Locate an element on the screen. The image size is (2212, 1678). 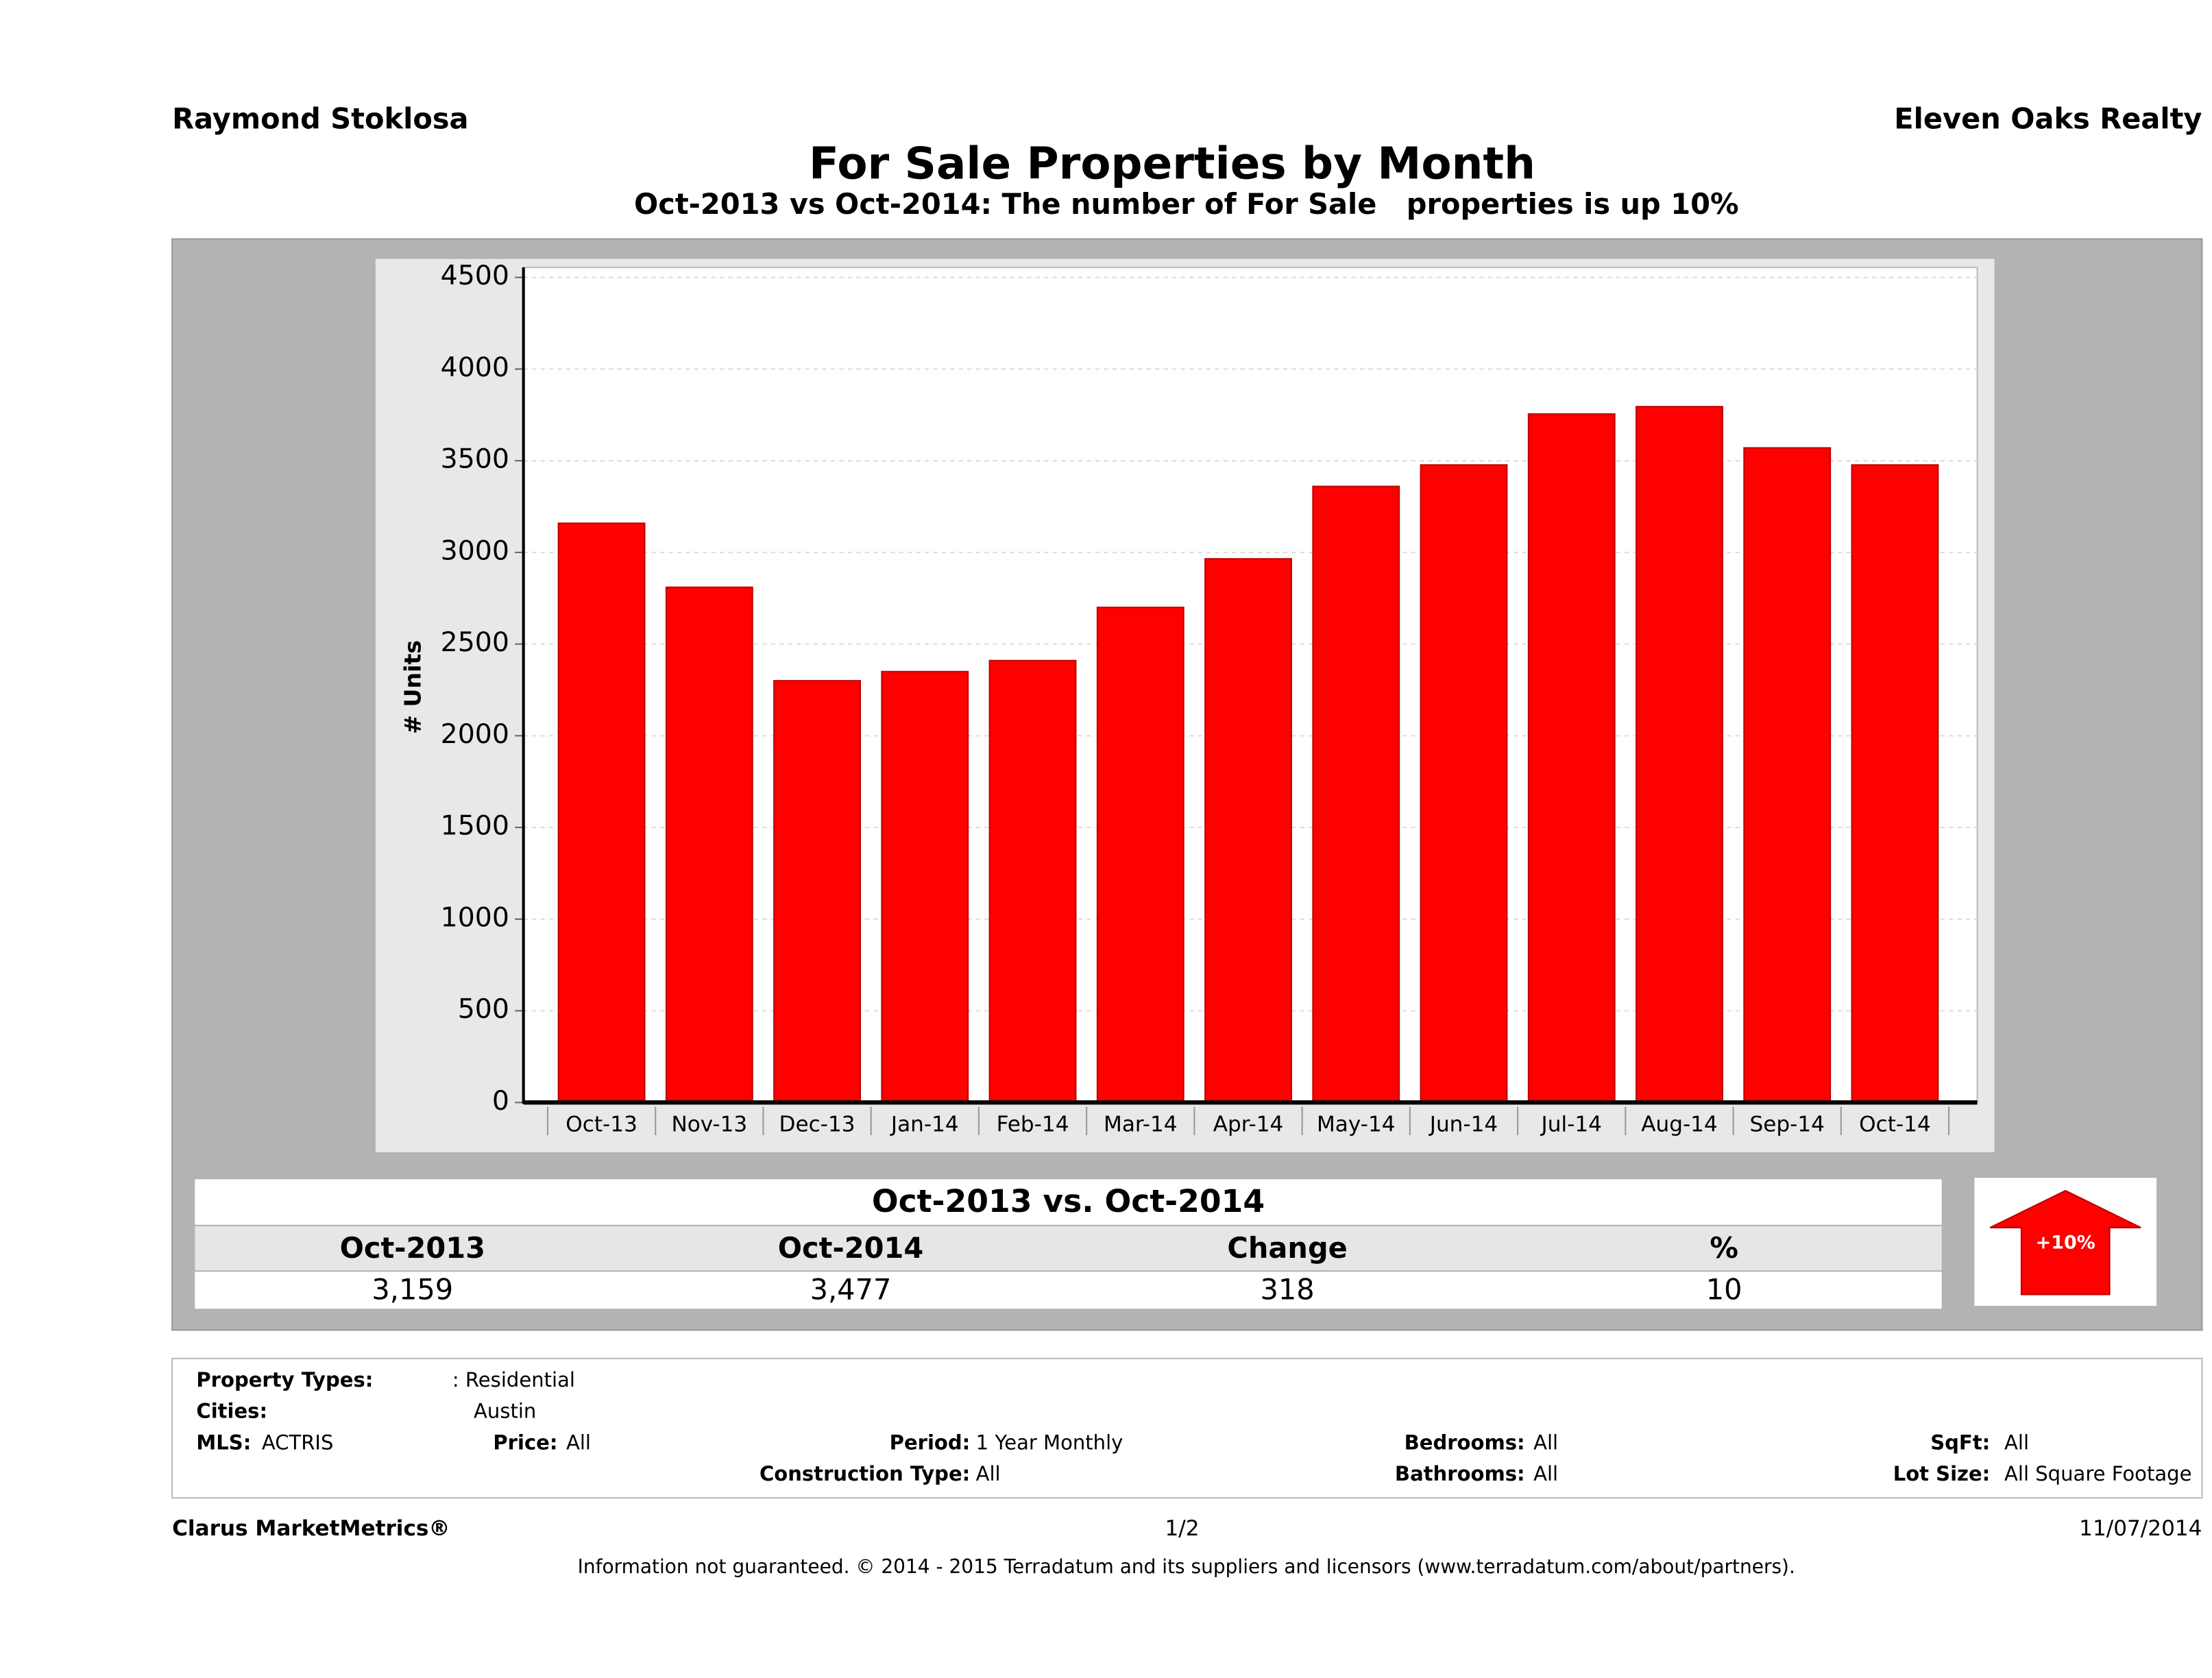
table-header: Oct-2013 is located at coordinates (412, 1248).